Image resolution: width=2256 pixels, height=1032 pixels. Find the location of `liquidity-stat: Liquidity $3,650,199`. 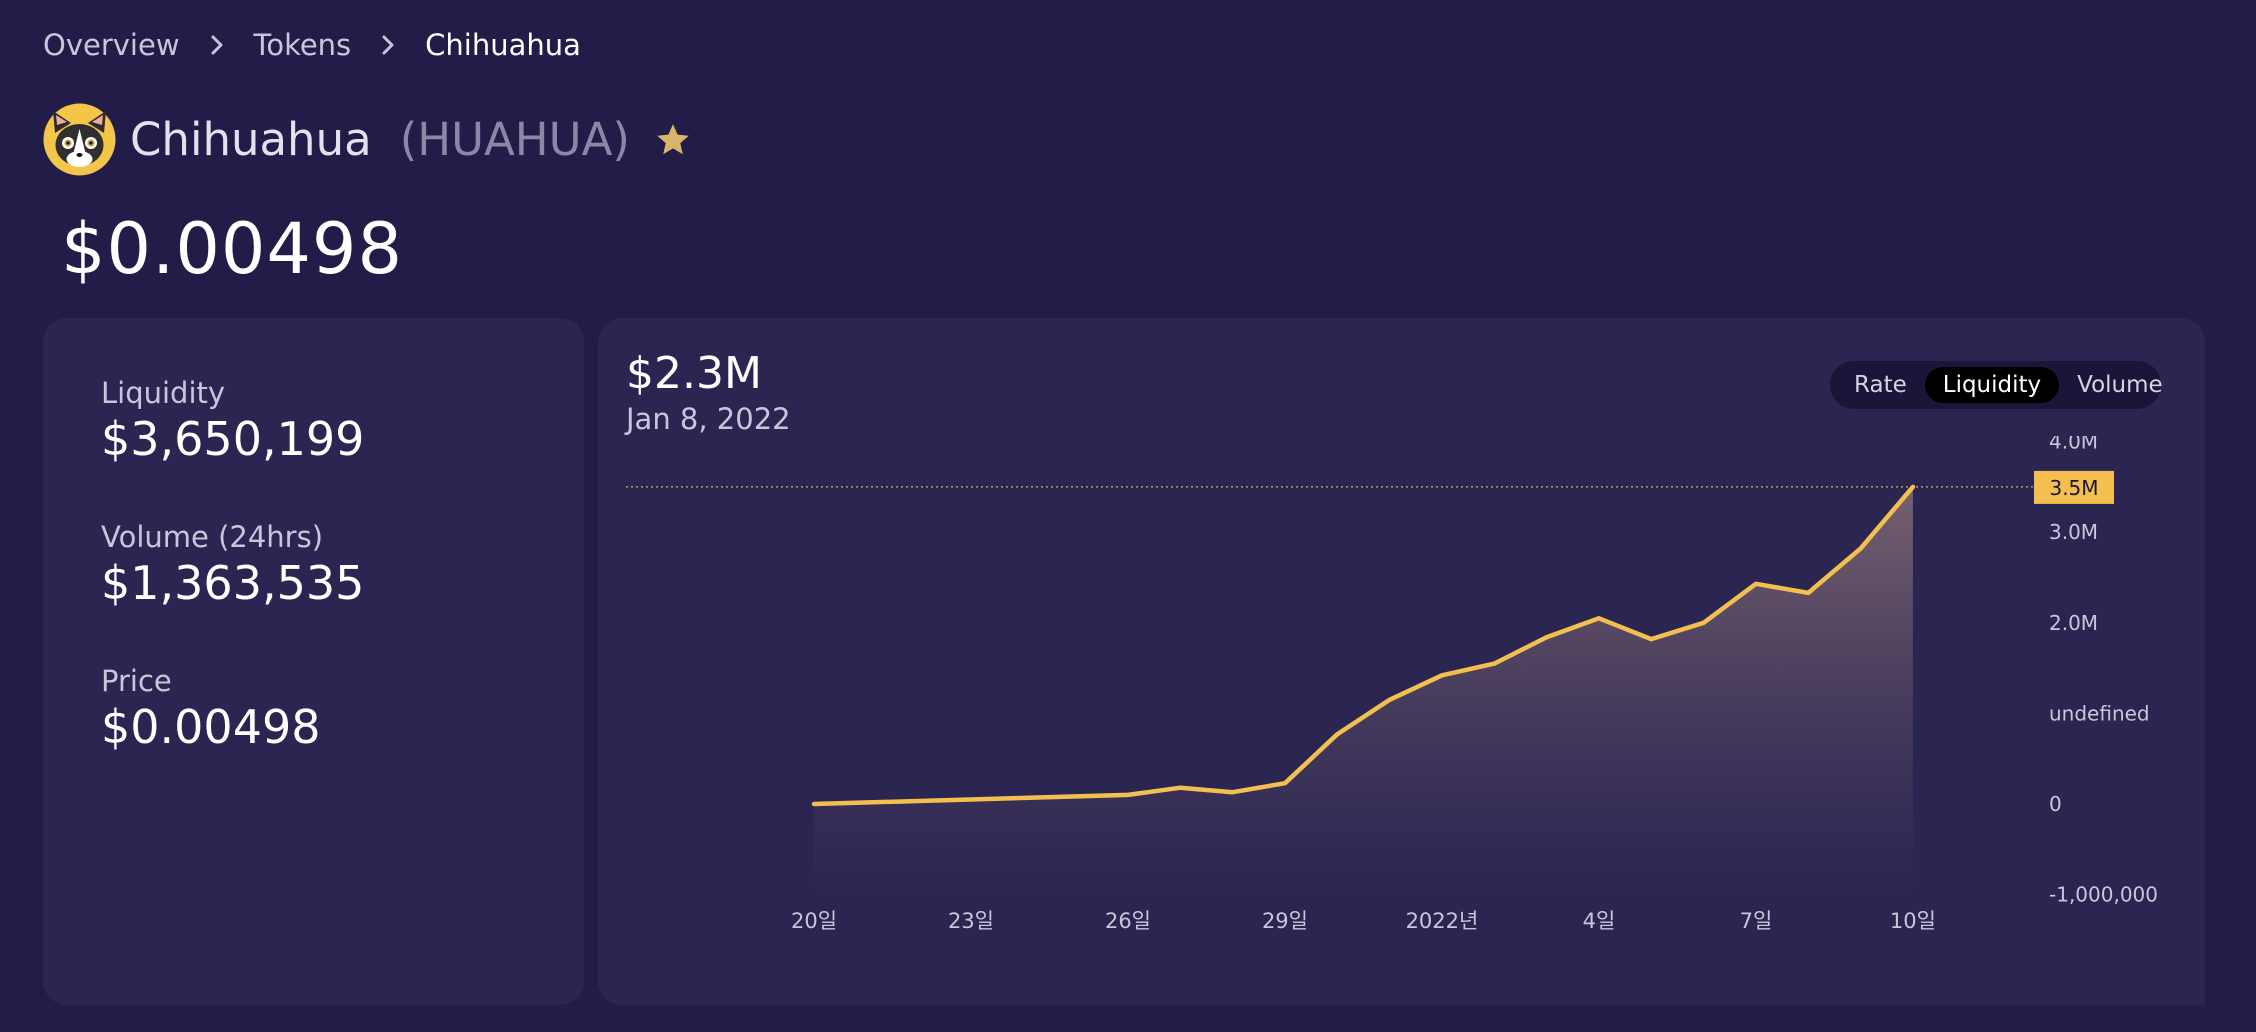

liquidity-stat: Liquidity $3,650,199 is located at coordinates (232, 421).